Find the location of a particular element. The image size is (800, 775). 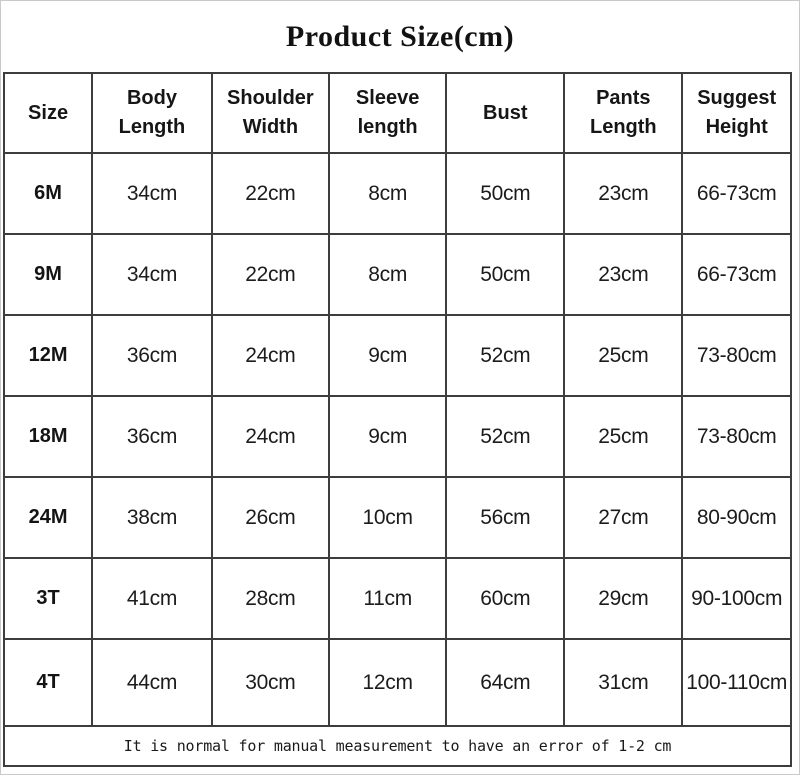

table-row-24m: 24M 38cm 26cm 10cm 56cm 27cm 80-90cm is located at coordinates (397, 517).